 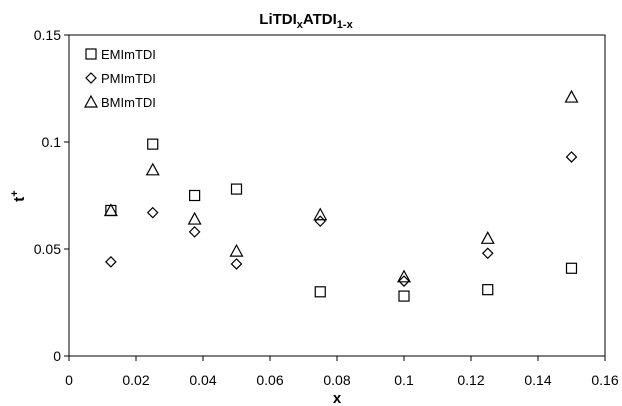 What do you see at coordinates (128, 54) in the screenshot?
I see `legend-label: EMImTDI` at bounding box center [128, 54].